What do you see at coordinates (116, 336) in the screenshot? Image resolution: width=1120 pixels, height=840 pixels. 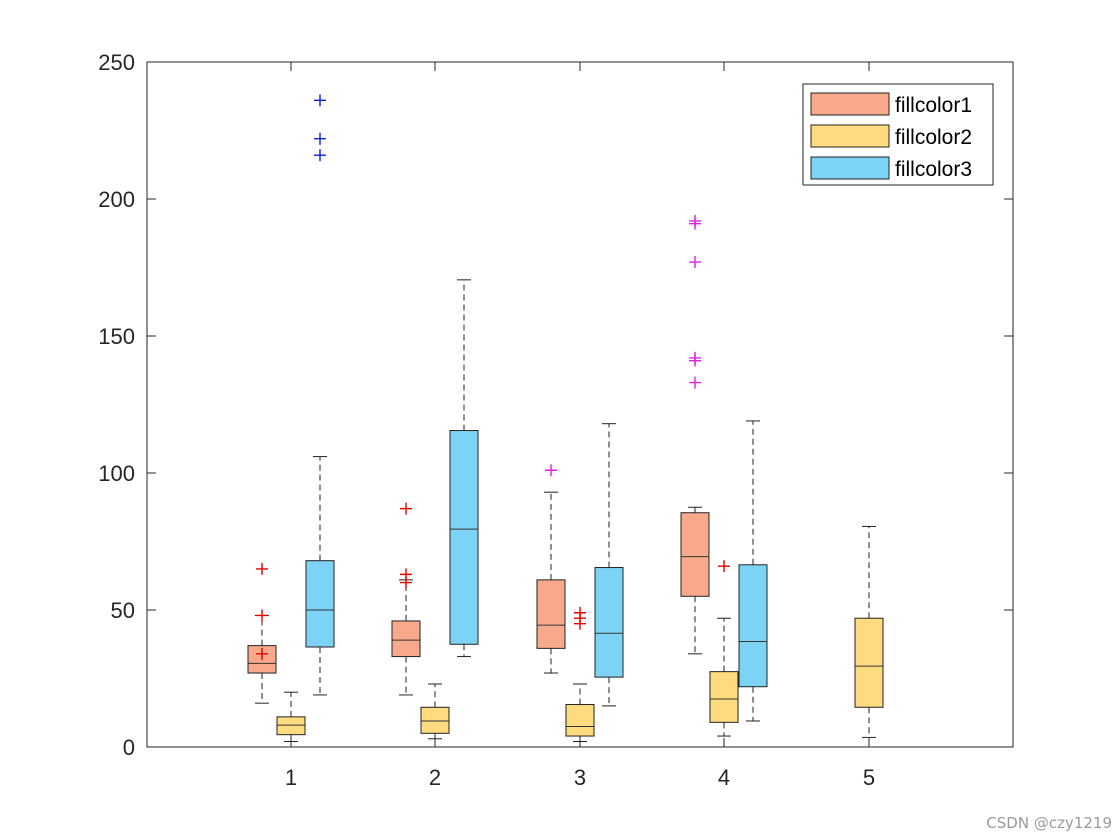 I see `y-tick-label: 150` at bounding box center [116, 336].